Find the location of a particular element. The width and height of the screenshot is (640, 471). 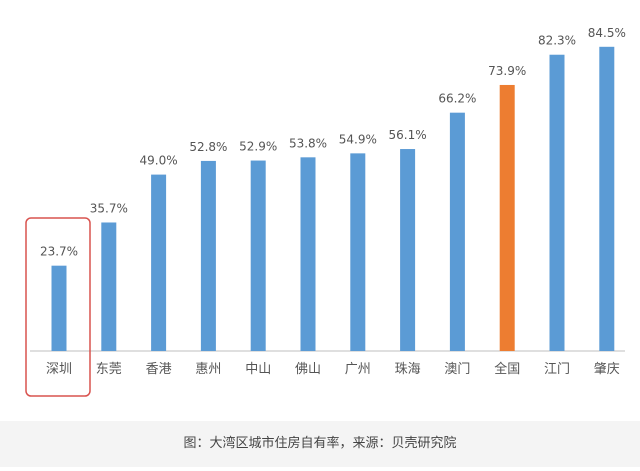

data-label: 66.2% is located at coordinates (457, 99).